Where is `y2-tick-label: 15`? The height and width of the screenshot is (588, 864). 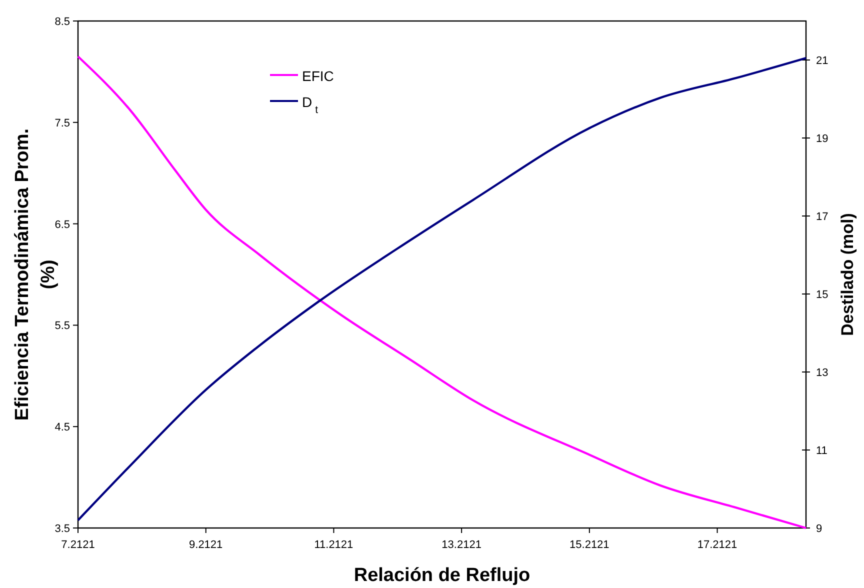 y2-tick-label: 15 is located at coordinates (822, 295).